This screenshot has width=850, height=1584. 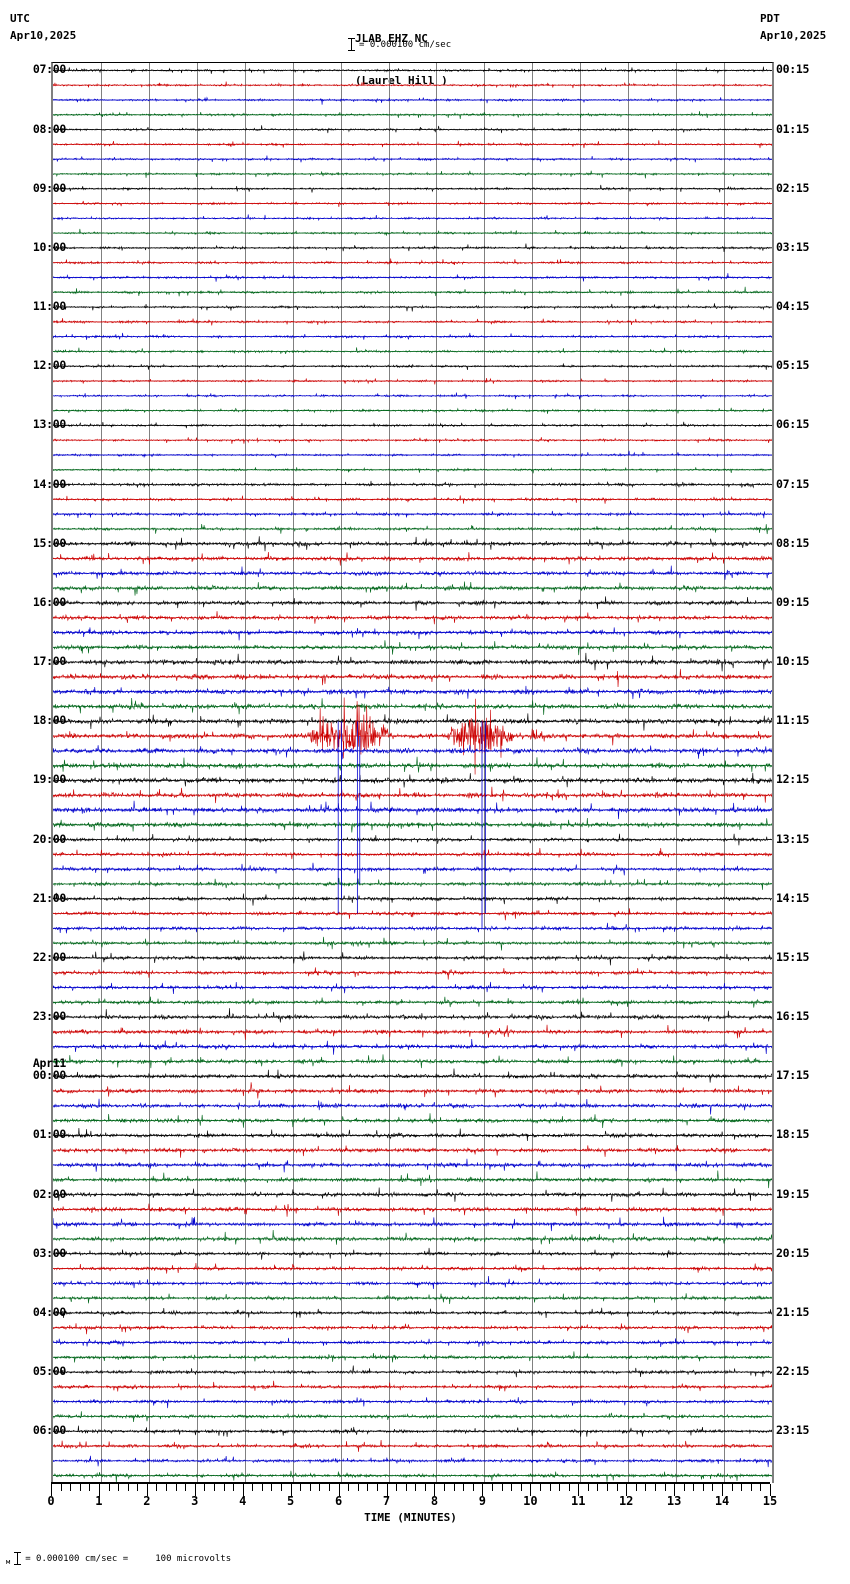 I want to click on hour-label-pdt-1515: 15:15, so click(x=793, y=956).